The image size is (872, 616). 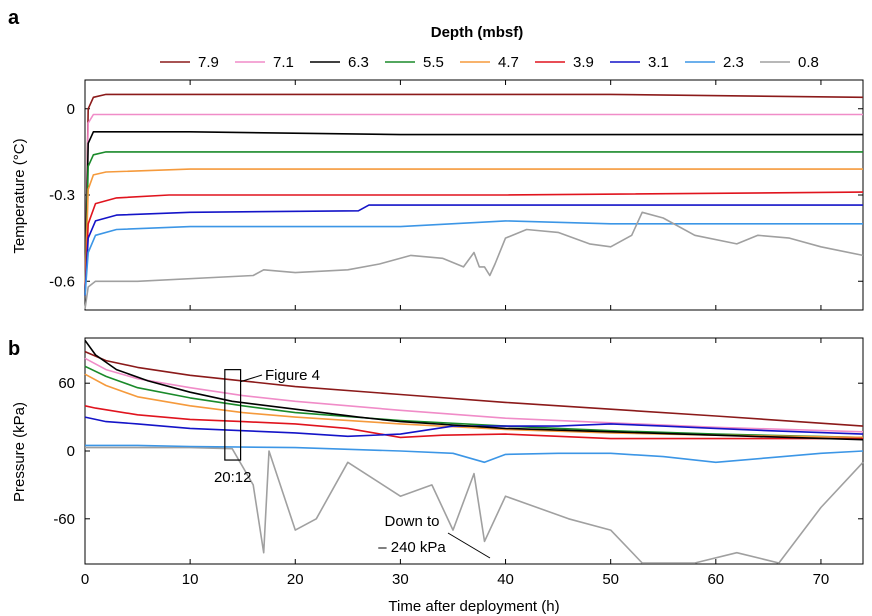 I want to click on pressure-annotations: Figure 4 20:12 Down to – 240 kPa, so click(x=352, y=463).